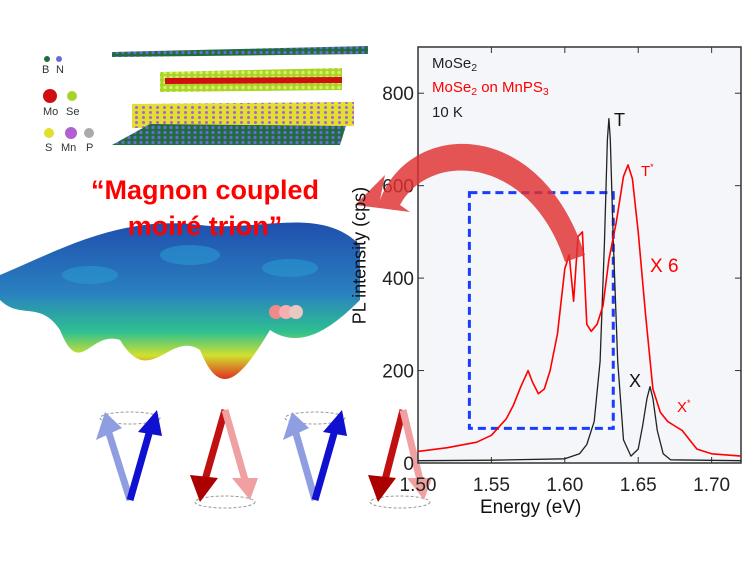 The height and width of the screenshot is (562, 750). Describe the element at coordinates (243, 115) in the screenshot. I see `mnps3-layer` at that location.